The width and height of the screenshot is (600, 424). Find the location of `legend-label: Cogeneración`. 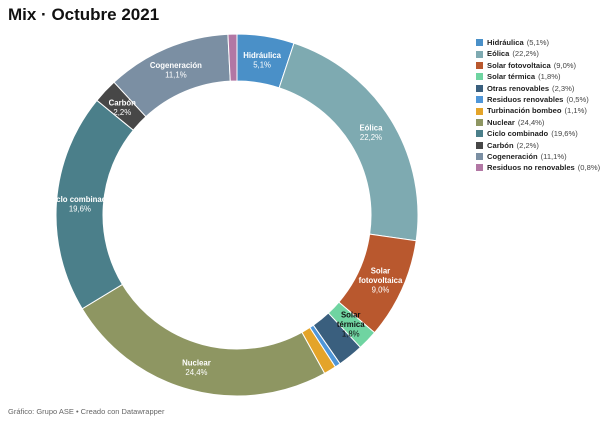

legend-label: Cogeneración is located at coordinates (512, 156).